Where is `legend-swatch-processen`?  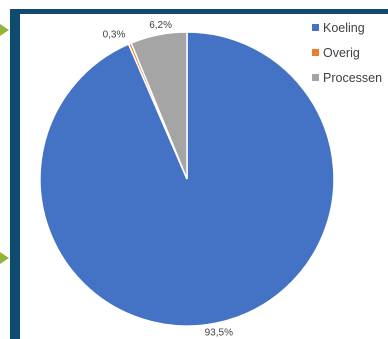 legend-swatch-processen is located at coordinates (315, 77).